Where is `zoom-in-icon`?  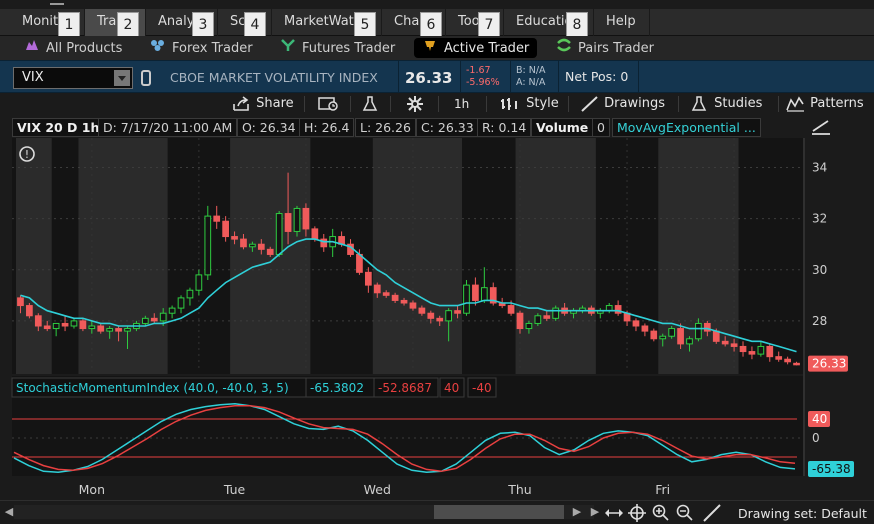 zoom-in-icon is located at coordinates (661, 513).